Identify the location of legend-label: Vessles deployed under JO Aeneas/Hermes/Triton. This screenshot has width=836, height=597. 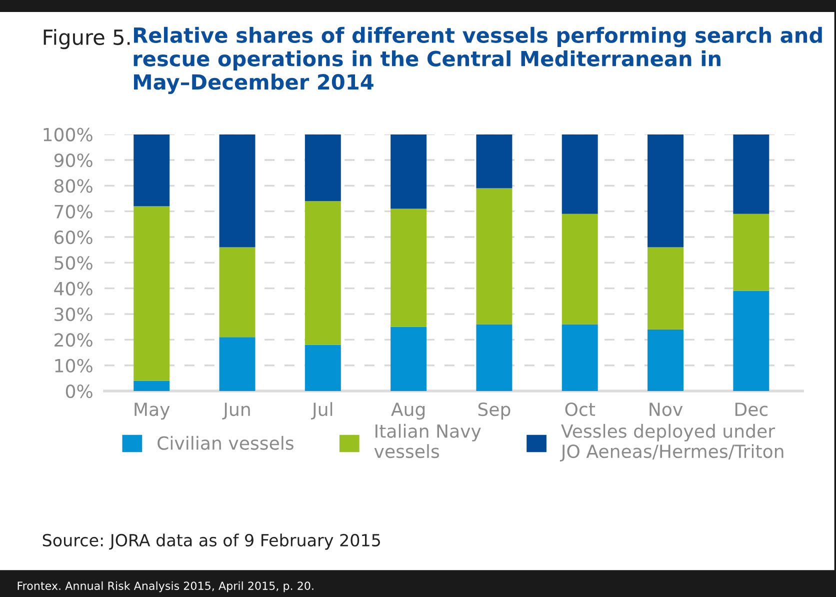
(672, 443).